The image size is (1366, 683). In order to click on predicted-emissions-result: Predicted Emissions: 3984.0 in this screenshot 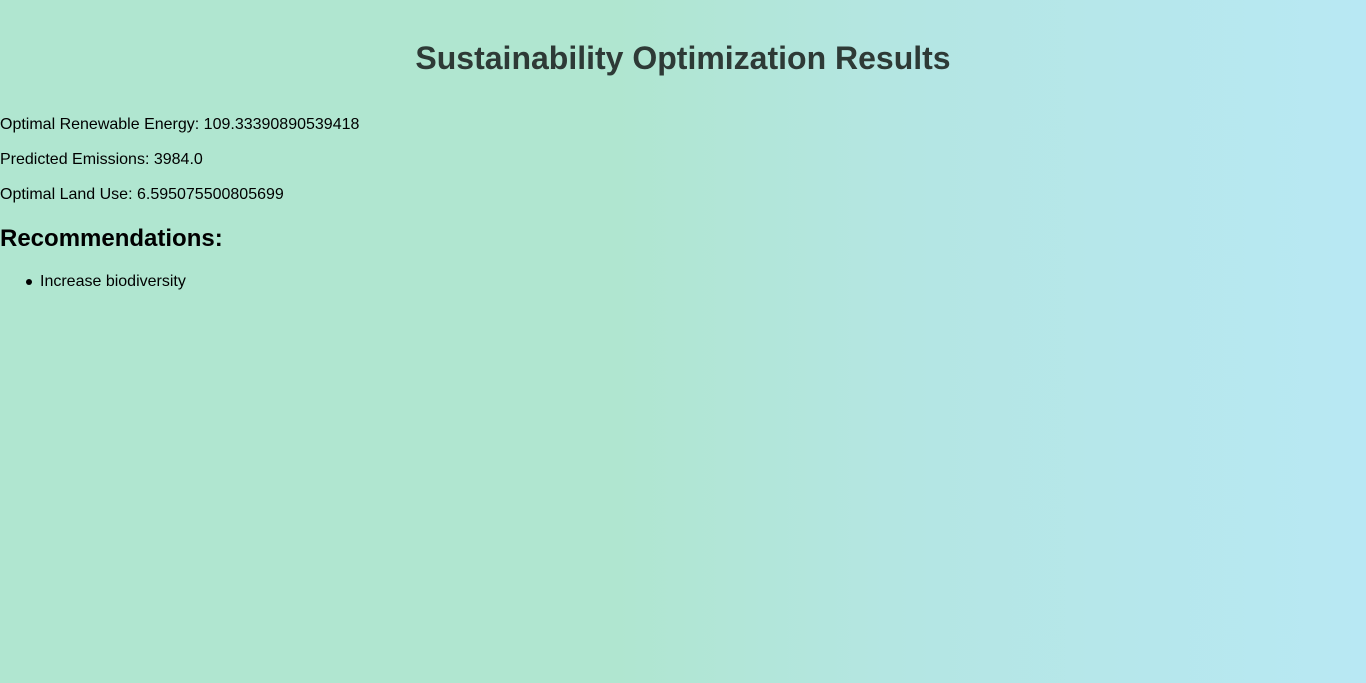, I will do `click(101, 160)`.